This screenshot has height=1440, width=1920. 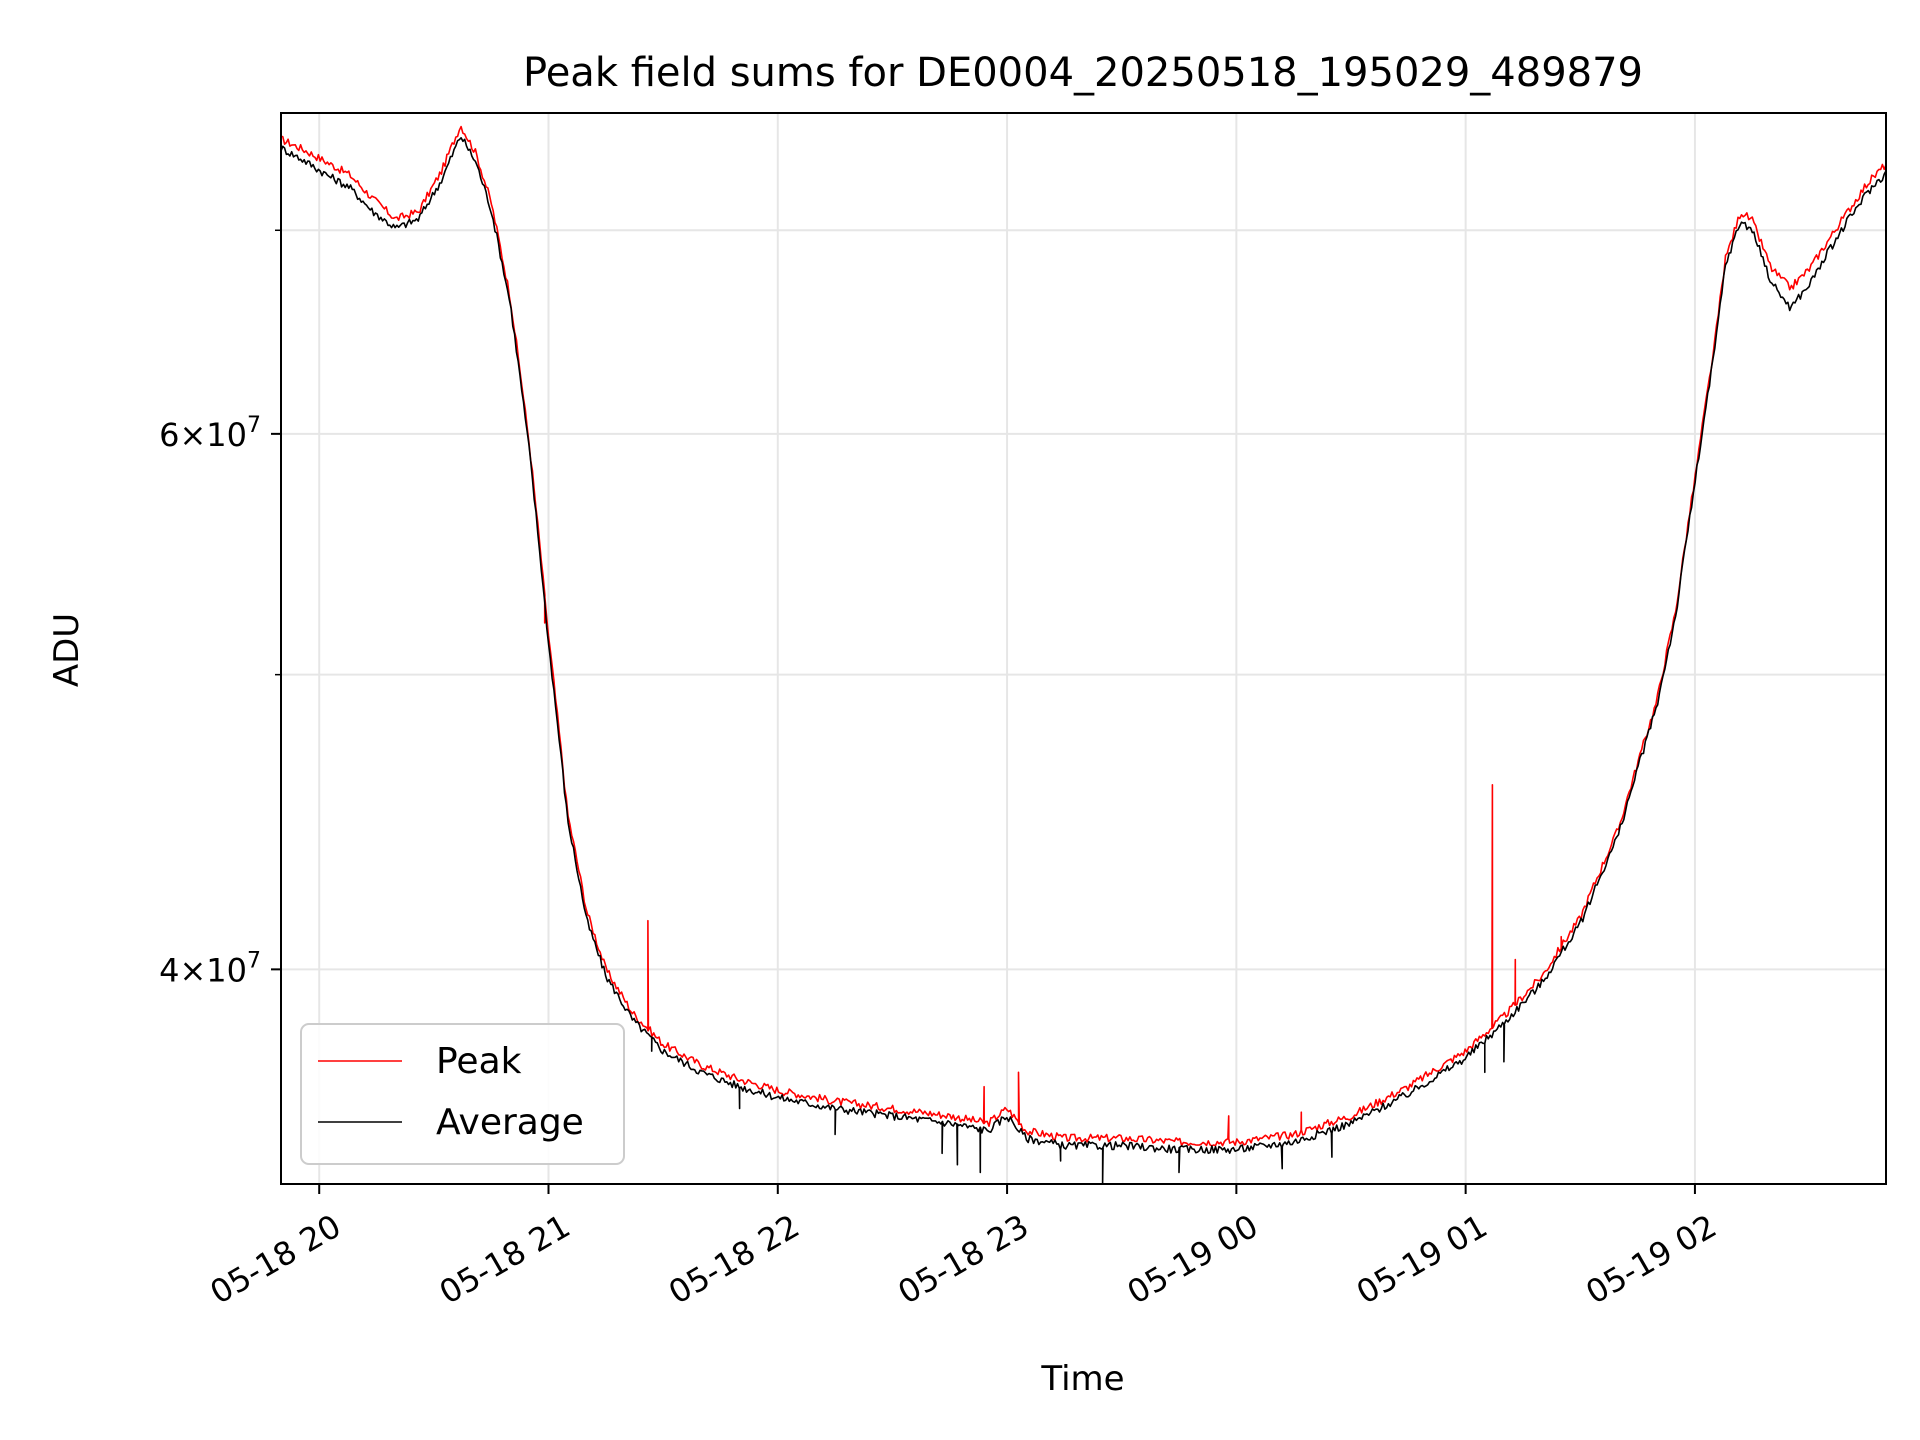 I want to click on x-axis-label: Time, so click(x=1082, y=1379).